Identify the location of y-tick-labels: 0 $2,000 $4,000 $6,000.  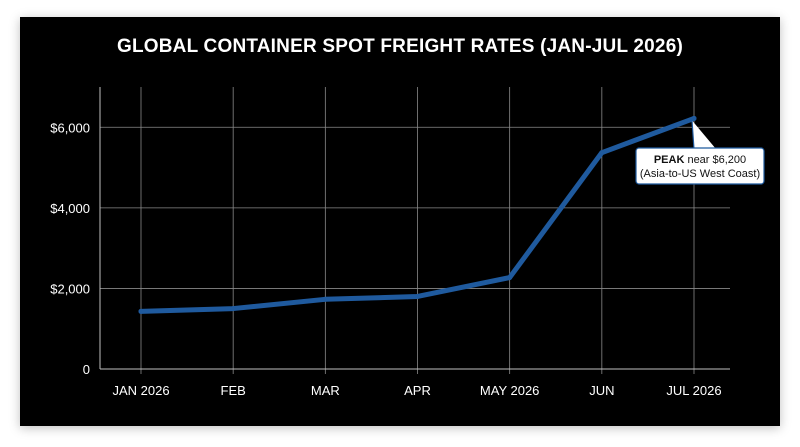
(70, 248).